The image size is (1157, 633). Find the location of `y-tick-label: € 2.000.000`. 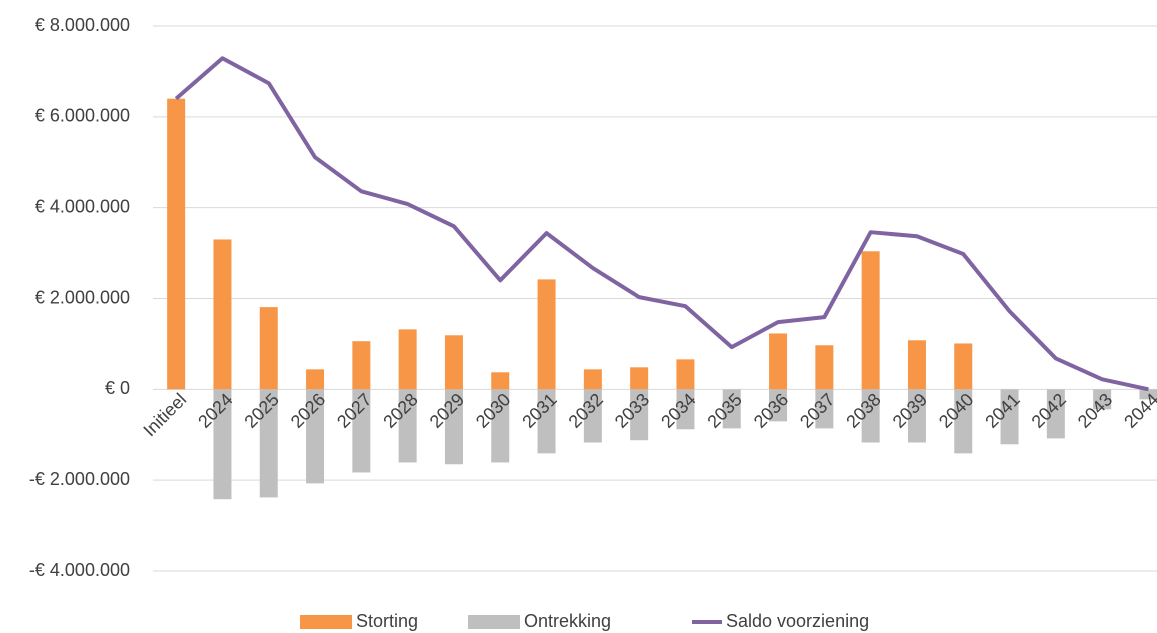

y-tick-label: € 2.000.000 is located at coordinates (82, 297).